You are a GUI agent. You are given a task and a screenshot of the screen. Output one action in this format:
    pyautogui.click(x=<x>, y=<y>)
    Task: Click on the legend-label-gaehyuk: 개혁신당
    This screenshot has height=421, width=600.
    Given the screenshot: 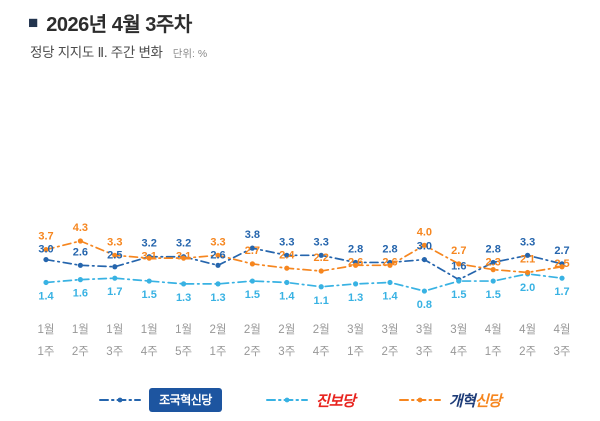 What is the action you would take?
    pyautogui.click(x=475, y=400)
    